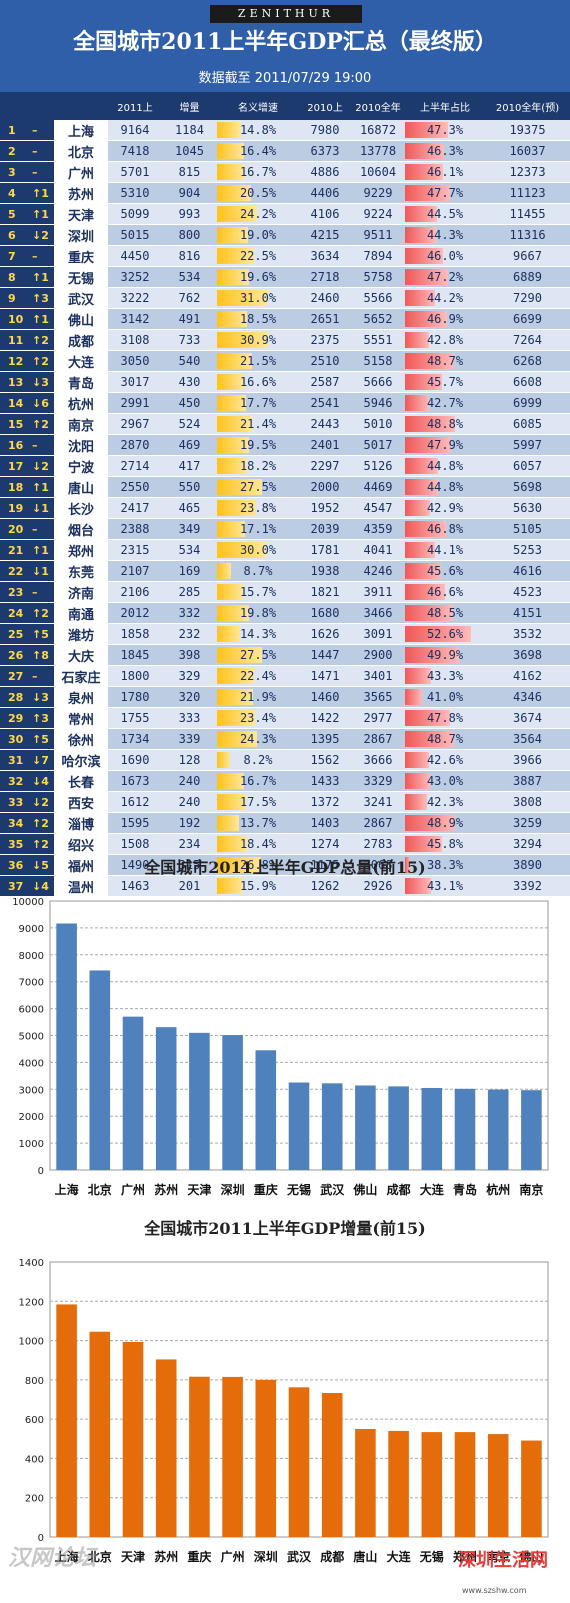 This screenshot has height=1603, width=570. I want to click on h1-2010-cell: 2443, so click(325, 424).